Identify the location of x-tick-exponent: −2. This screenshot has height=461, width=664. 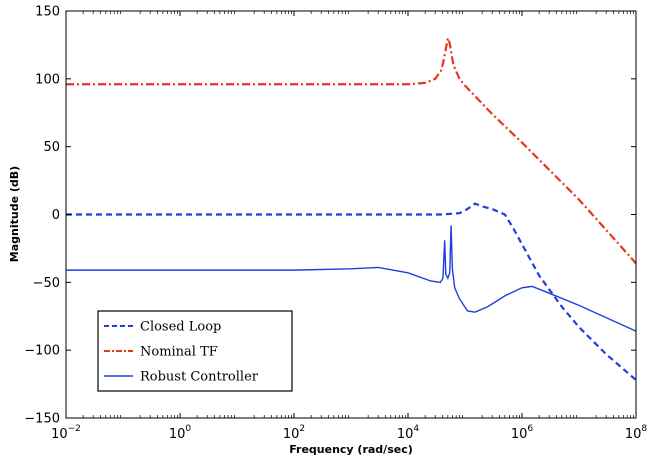
(74, 429).